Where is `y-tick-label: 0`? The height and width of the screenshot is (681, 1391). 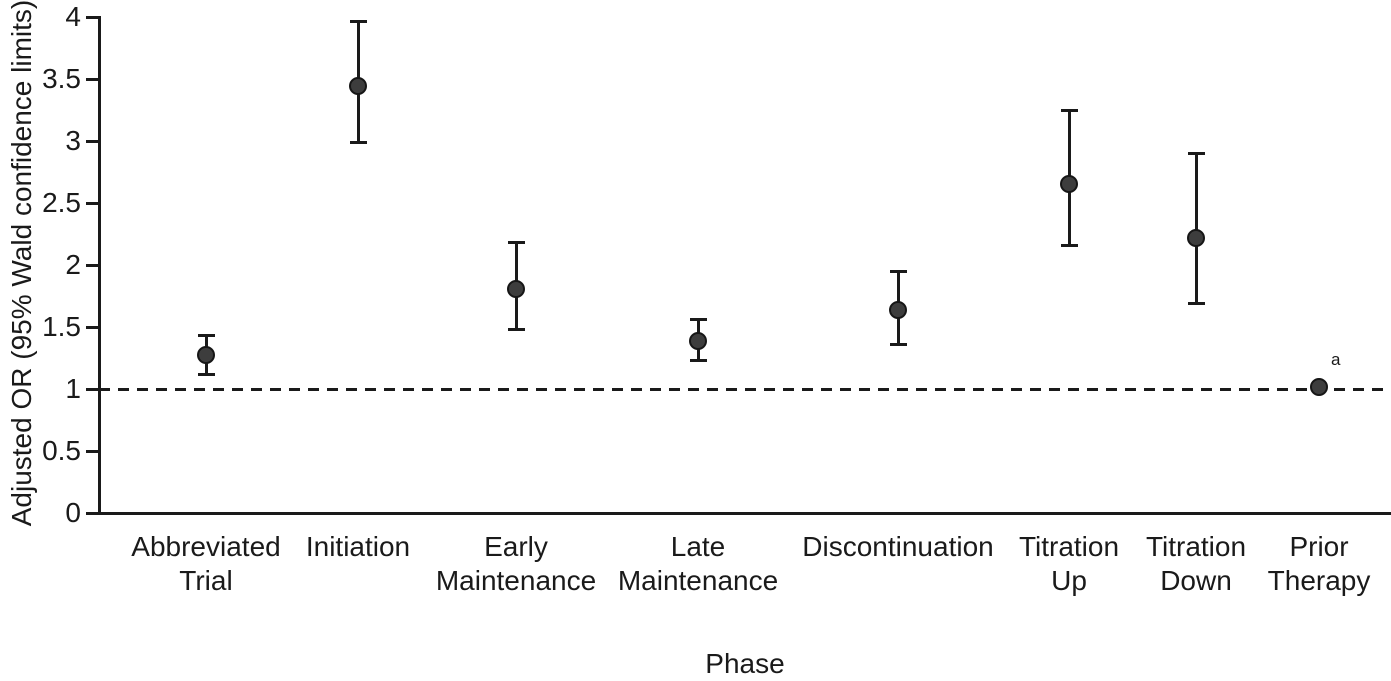
y-tick-label: 0 is located at coordinates (73, 512).